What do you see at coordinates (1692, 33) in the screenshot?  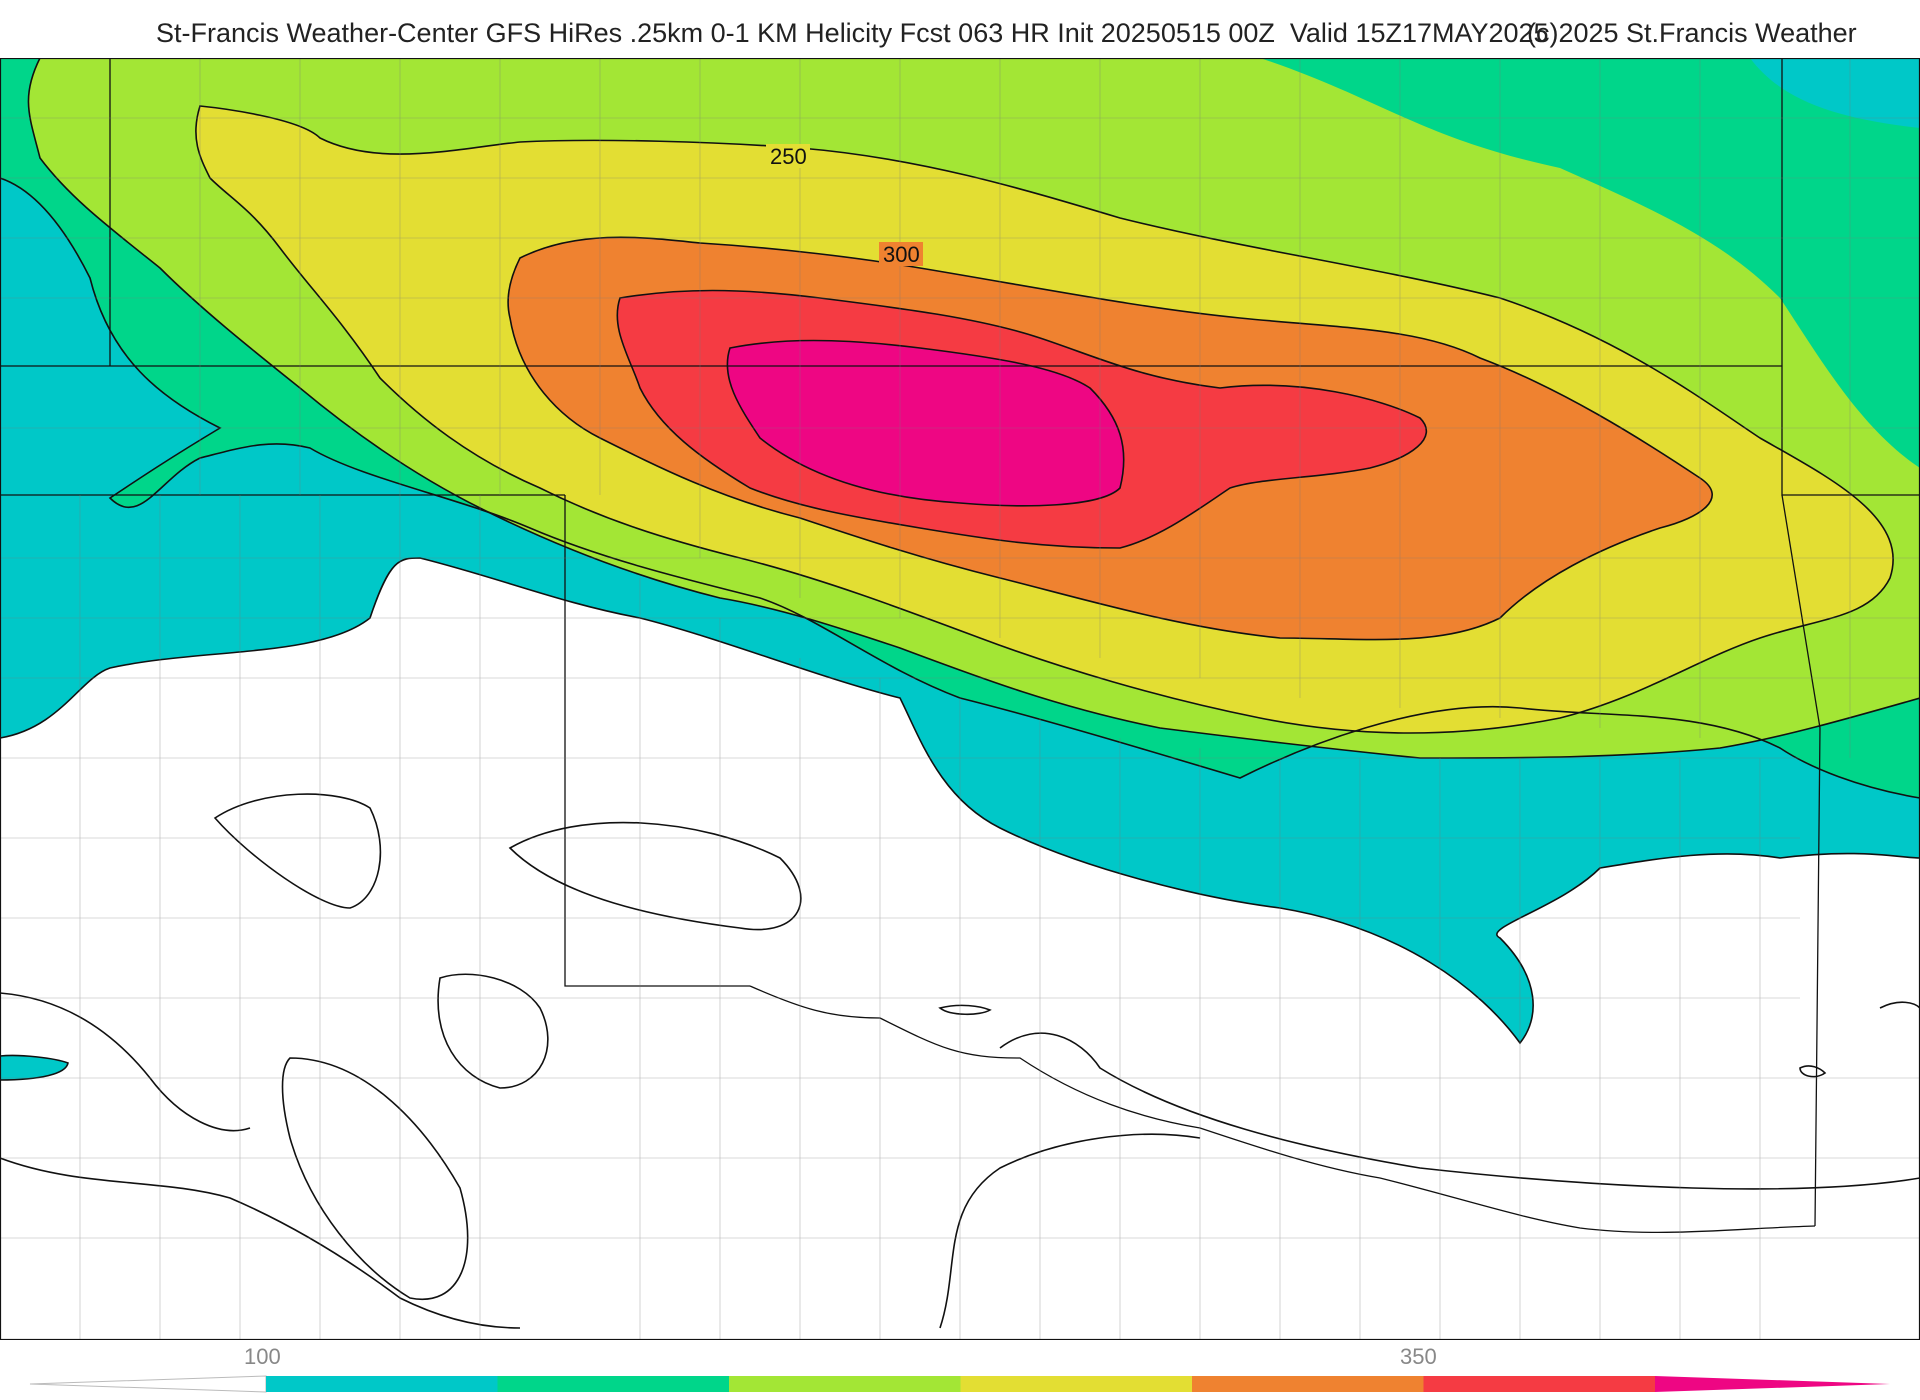 I see `copyright-text: (c)2025 St.Francis Weather` at bounding box center [1692, 33].